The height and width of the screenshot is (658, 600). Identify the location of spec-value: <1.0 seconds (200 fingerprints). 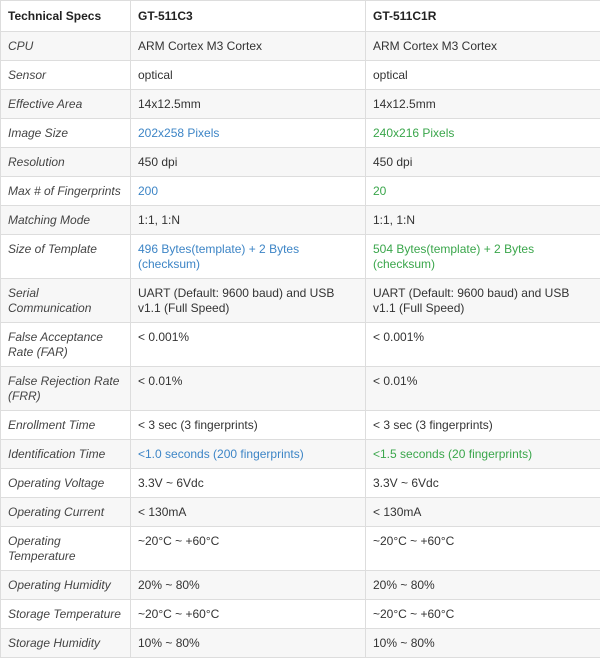
(248, 454).